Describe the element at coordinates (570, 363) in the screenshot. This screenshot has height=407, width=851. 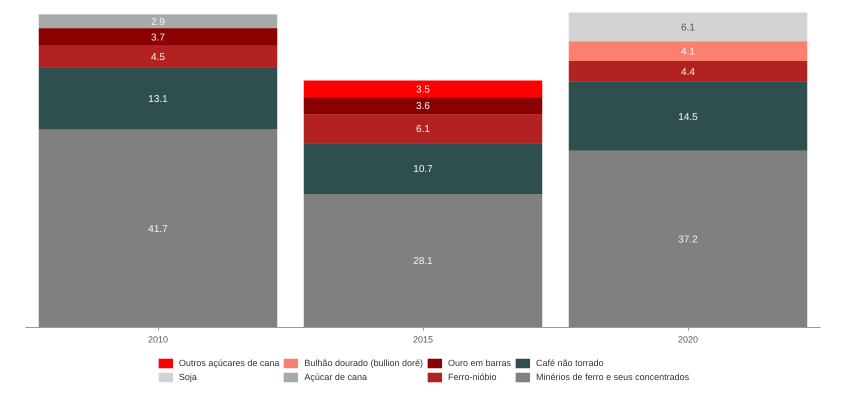
I see `legend-label: Café não torrado` at that location.